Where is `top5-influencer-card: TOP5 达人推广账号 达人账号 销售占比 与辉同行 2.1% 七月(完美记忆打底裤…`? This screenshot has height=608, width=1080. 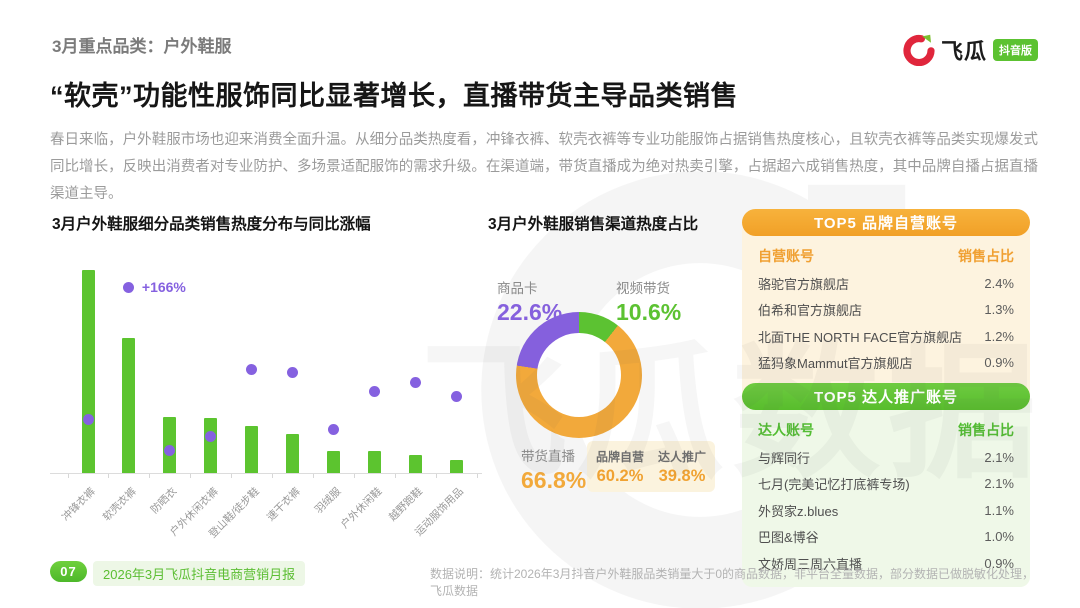 top5-influencer-card: TOP5 达人推广账号 达人账号 销售占比 与辉同行 2.1% 七月(完美记忆打底裤… is located at coordinates (886, 485).